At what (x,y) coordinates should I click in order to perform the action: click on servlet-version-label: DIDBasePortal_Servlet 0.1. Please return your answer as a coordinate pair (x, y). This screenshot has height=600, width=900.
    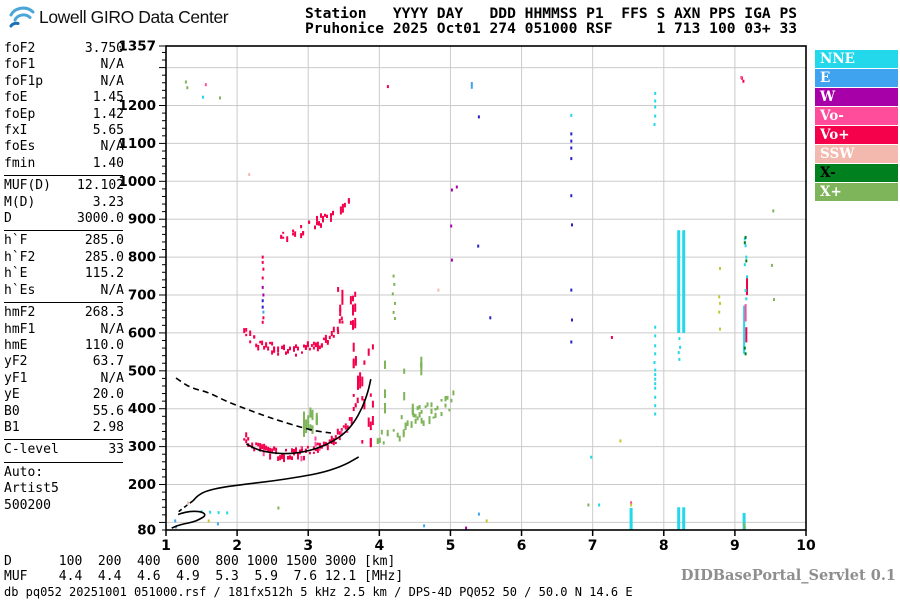
    Looking at the image, I should click on (788, 575).